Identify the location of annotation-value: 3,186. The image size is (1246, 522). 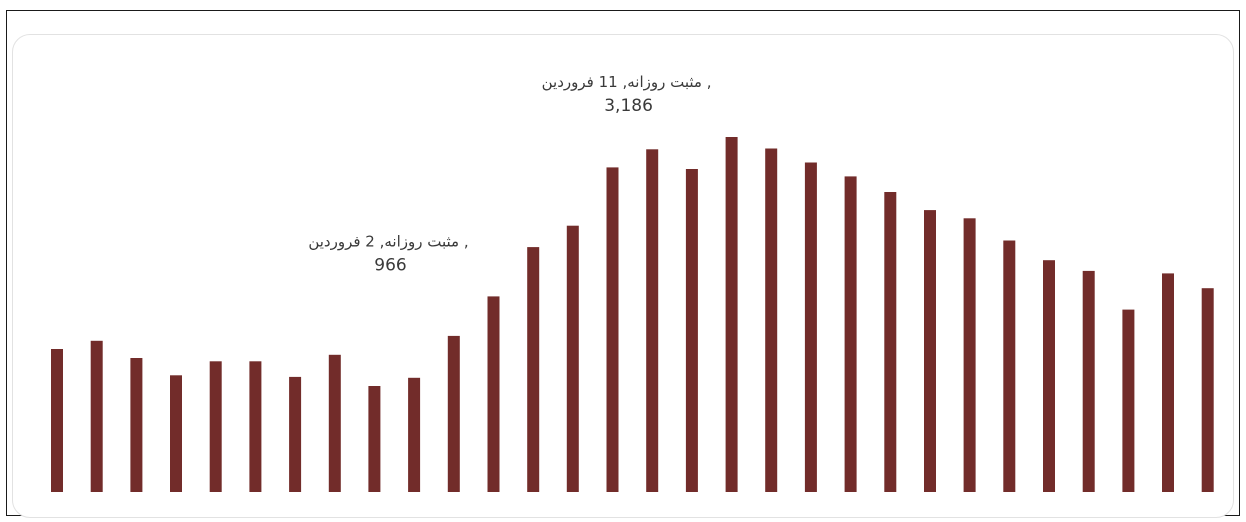
(628, 106).